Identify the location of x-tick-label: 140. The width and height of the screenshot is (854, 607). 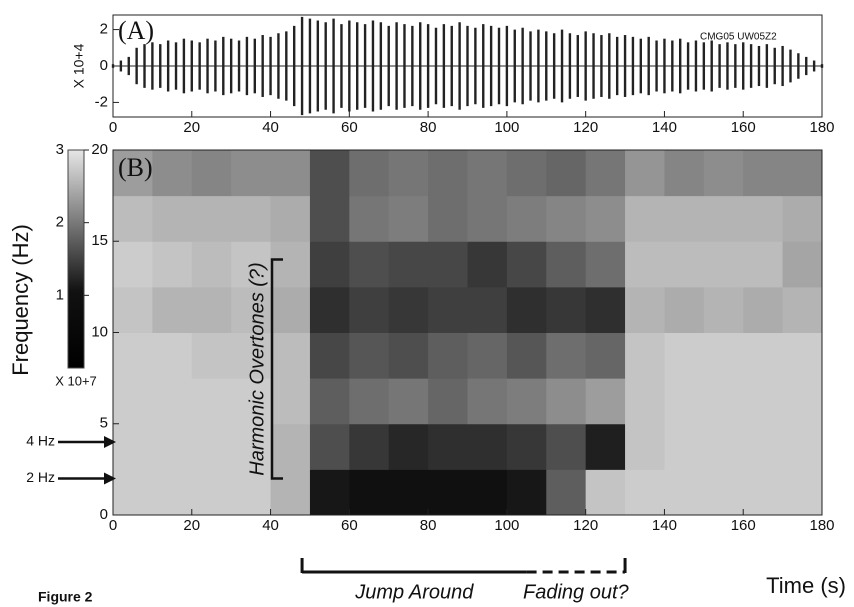
(664, 127).